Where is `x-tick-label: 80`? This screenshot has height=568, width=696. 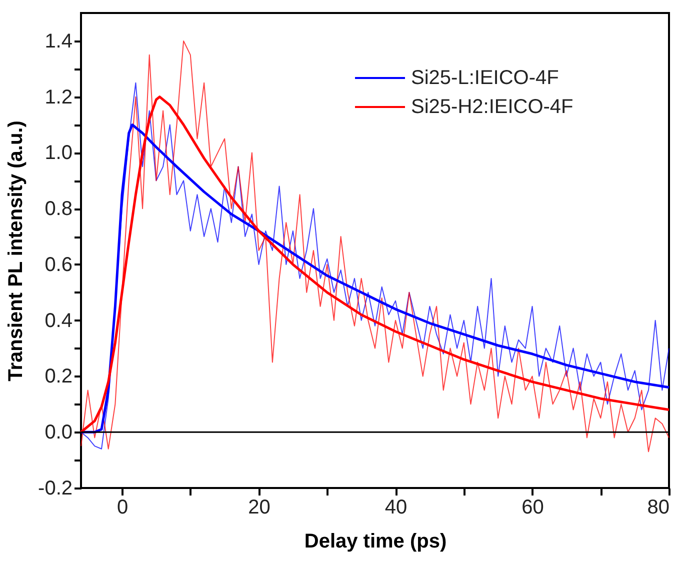 x-tick-label: 80 is located at coordinates (658, 507).